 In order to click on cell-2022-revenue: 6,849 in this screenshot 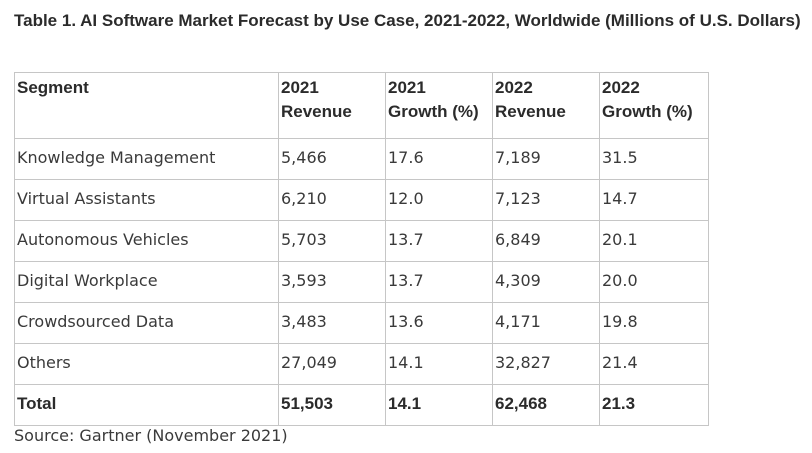, I will do `click(546, 241)`.